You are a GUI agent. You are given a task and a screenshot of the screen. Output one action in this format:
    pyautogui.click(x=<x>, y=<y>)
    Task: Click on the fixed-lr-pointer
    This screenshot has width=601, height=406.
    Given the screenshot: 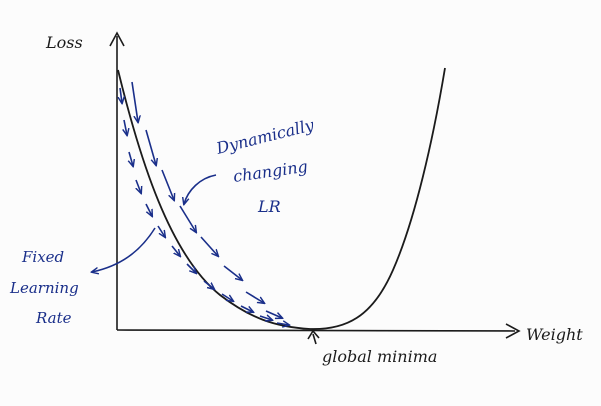 What is the action you would take?
    pyautogui.click(x=124, y=249)
    